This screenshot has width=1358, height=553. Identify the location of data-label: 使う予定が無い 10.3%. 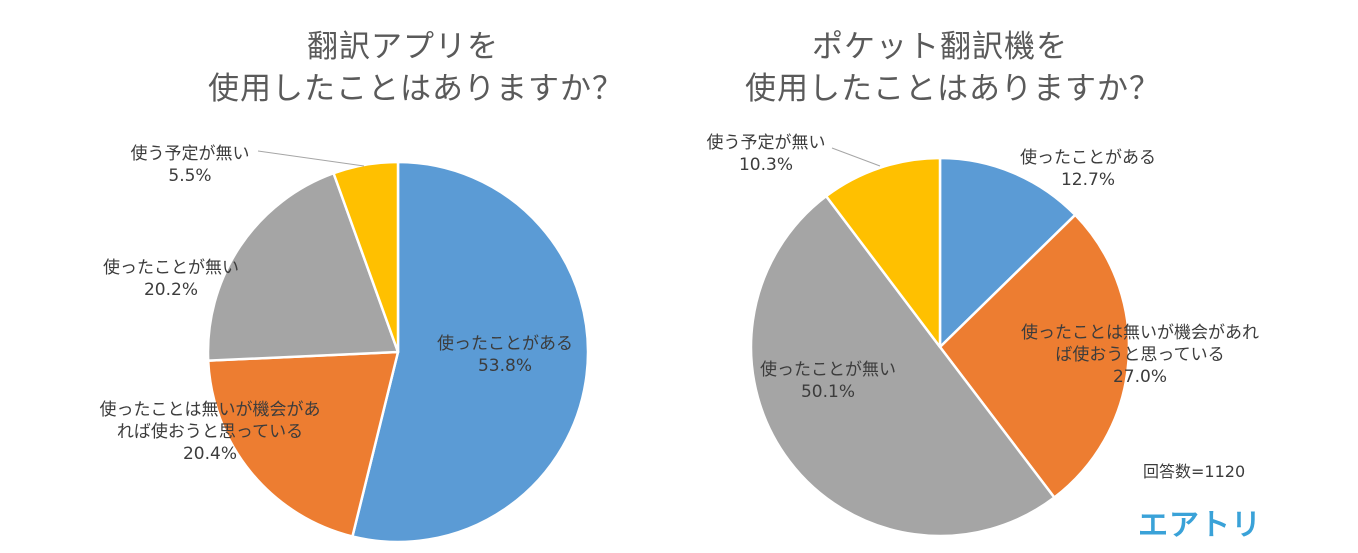
(766, 154).